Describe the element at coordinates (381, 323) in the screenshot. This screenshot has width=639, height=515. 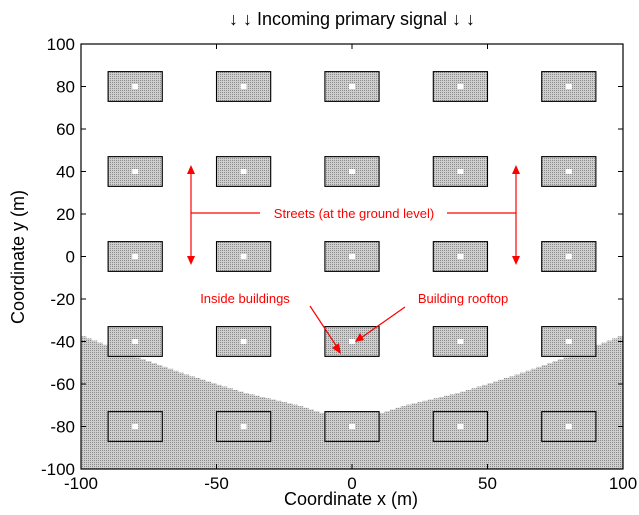
I see `rooftop-arrow` at that location.